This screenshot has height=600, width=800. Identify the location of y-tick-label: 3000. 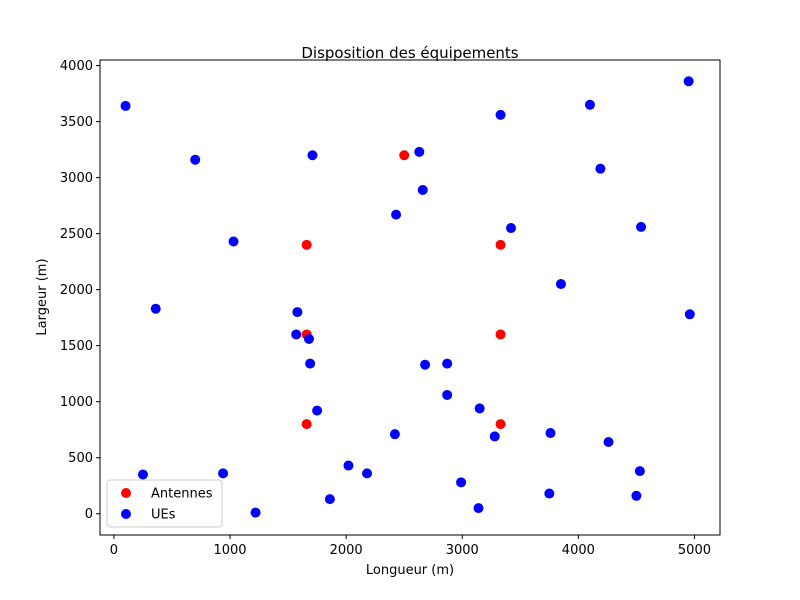
(76, 178).